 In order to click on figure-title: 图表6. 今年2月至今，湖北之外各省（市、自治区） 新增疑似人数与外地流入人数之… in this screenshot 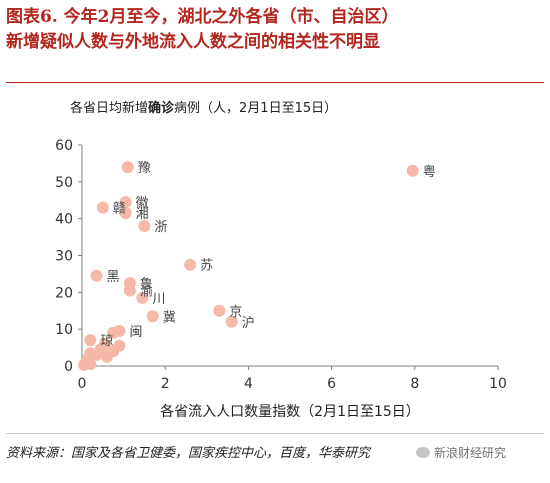, I will do `click(276, 30)`.